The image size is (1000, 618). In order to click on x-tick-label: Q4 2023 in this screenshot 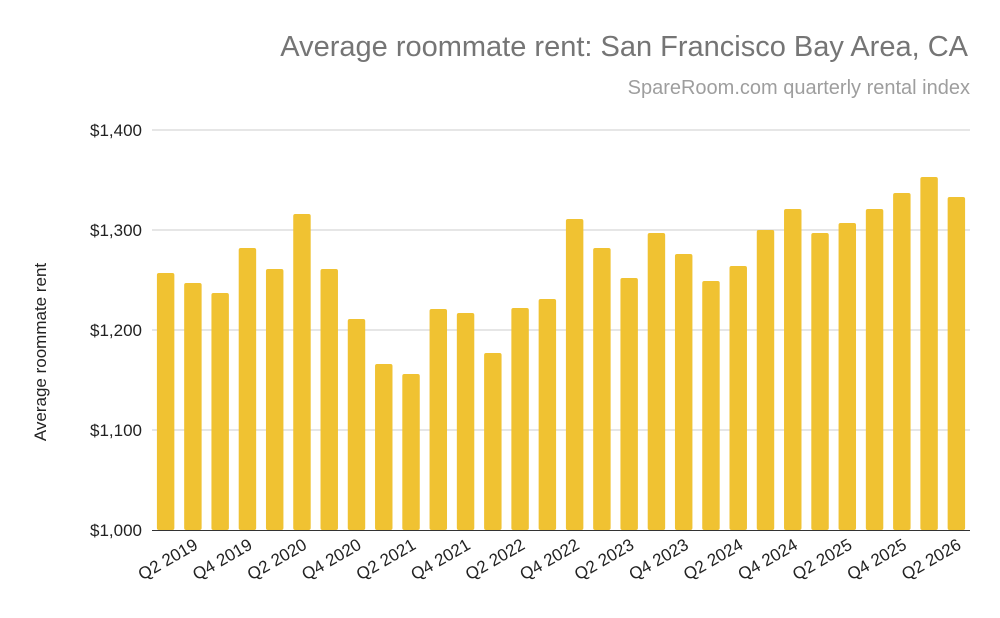, I will do `click(659, 559)`.